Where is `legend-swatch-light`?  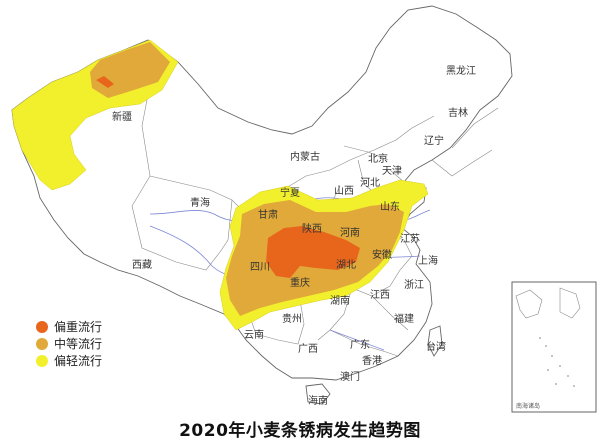
legend-swatch-light is located at coordinates (42, 360).